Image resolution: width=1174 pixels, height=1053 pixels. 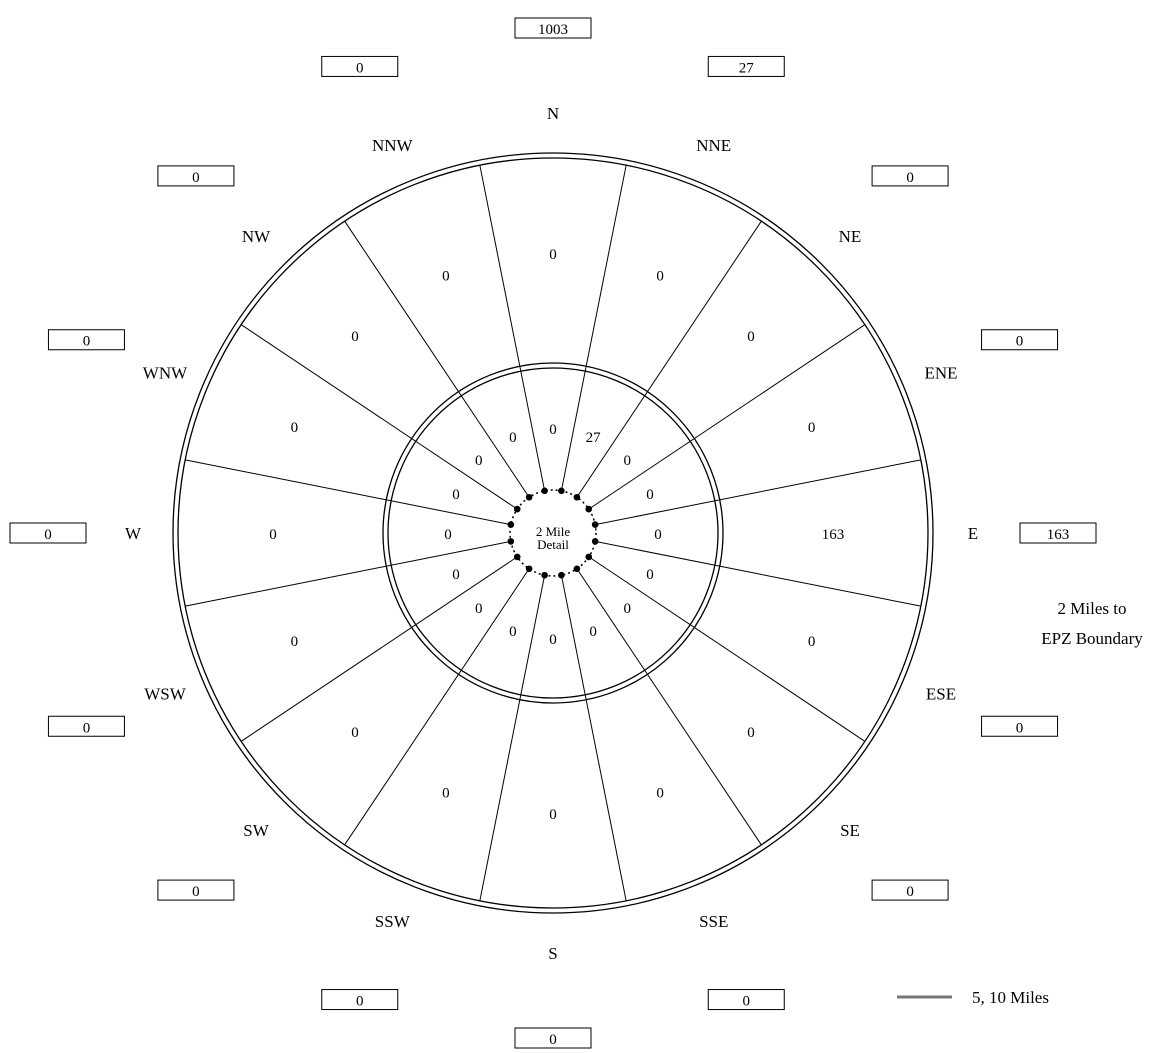 I want to click on center-detail: 2 Mile Detail, so click(x=553, y=538).